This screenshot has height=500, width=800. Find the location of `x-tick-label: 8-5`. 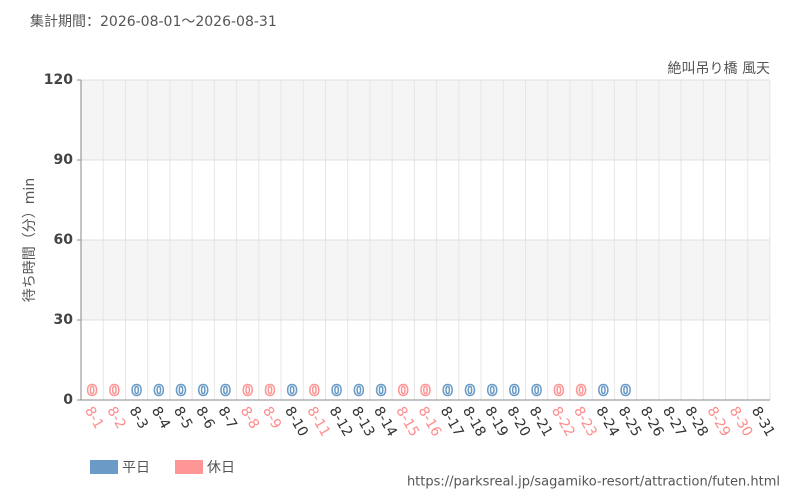

x-tick-label: 8-5 is located at coordinates (182, 418).